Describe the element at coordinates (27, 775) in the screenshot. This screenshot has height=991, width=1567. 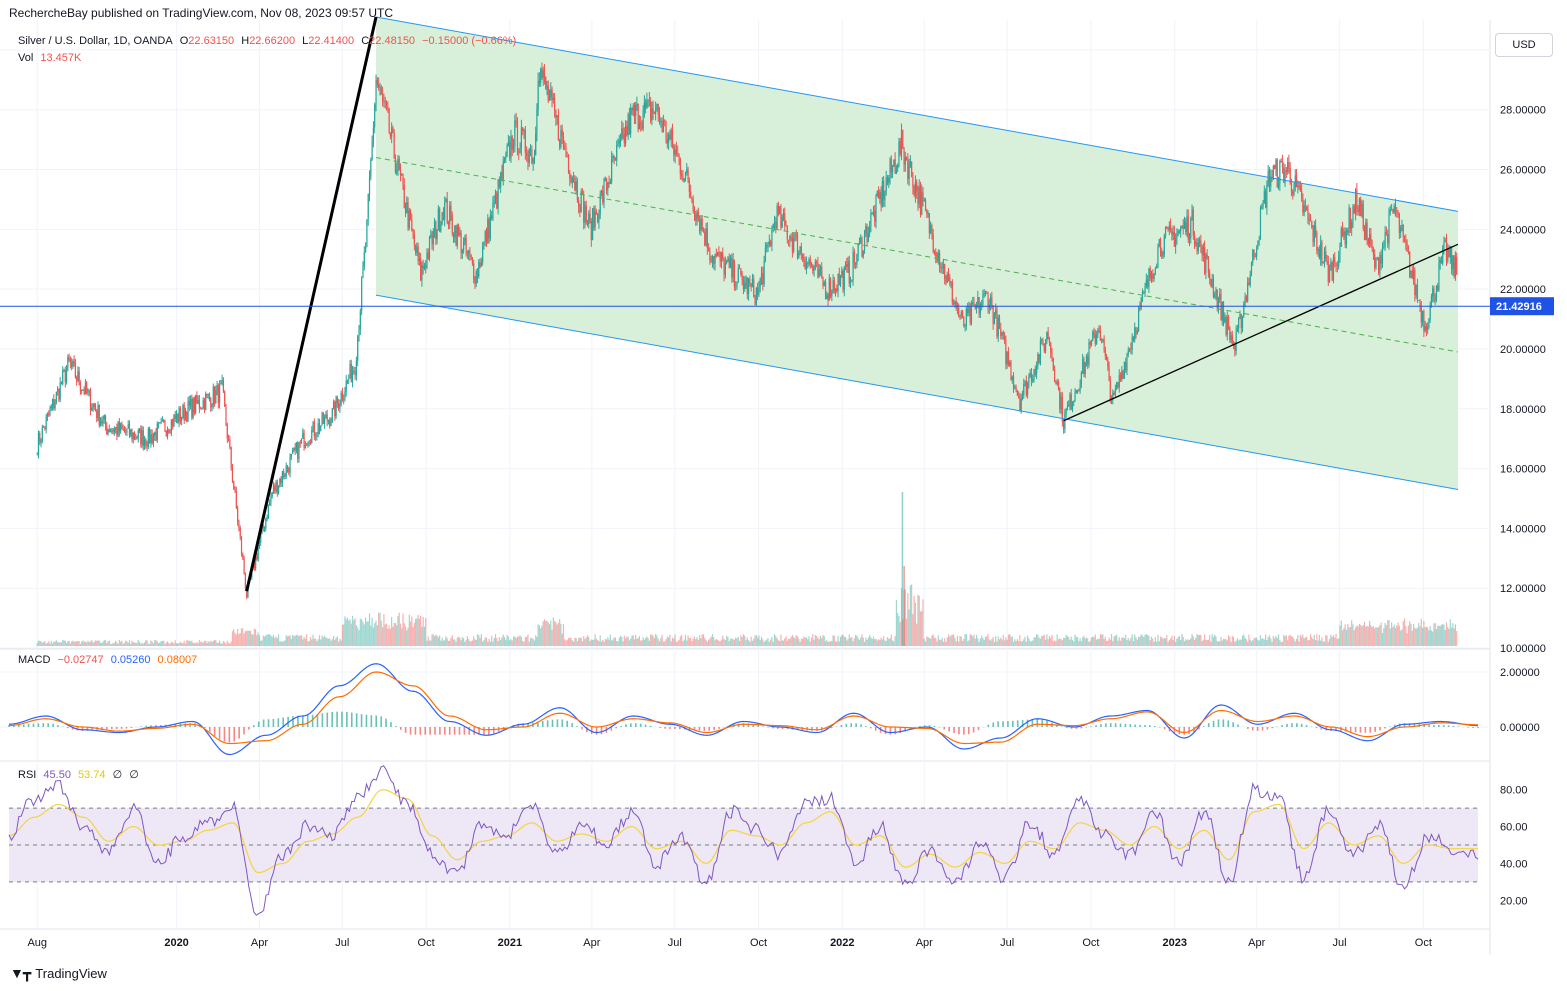
I see `rsi-label: RSI` at that location.